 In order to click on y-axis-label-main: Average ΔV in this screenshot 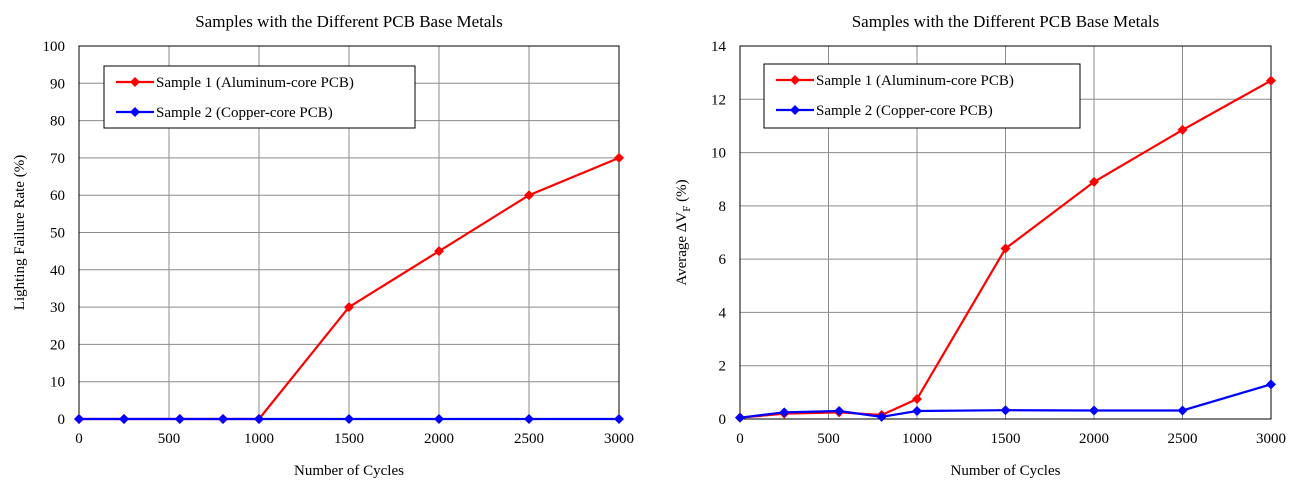, I will do `click(682, 249)`.